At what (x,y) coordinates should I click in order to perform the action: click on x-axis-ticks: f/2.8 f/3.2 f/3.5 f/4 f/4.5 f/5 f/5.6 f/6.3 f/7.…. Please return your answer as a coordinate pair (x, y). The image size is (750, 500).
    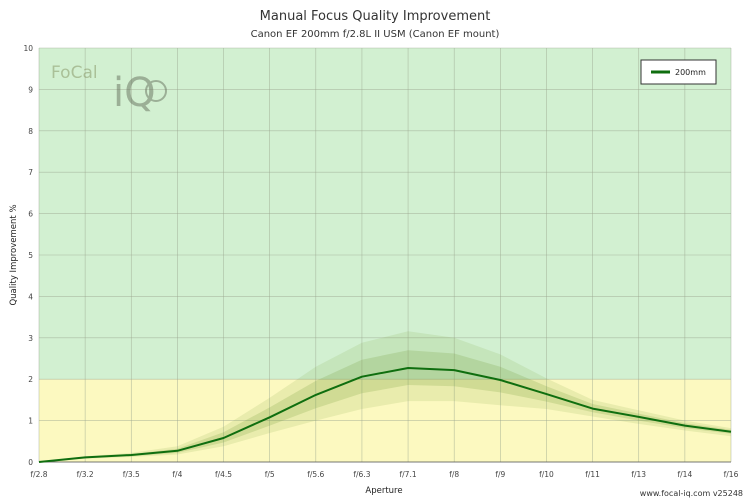
    Looking at the image, I should click on (384, 474).